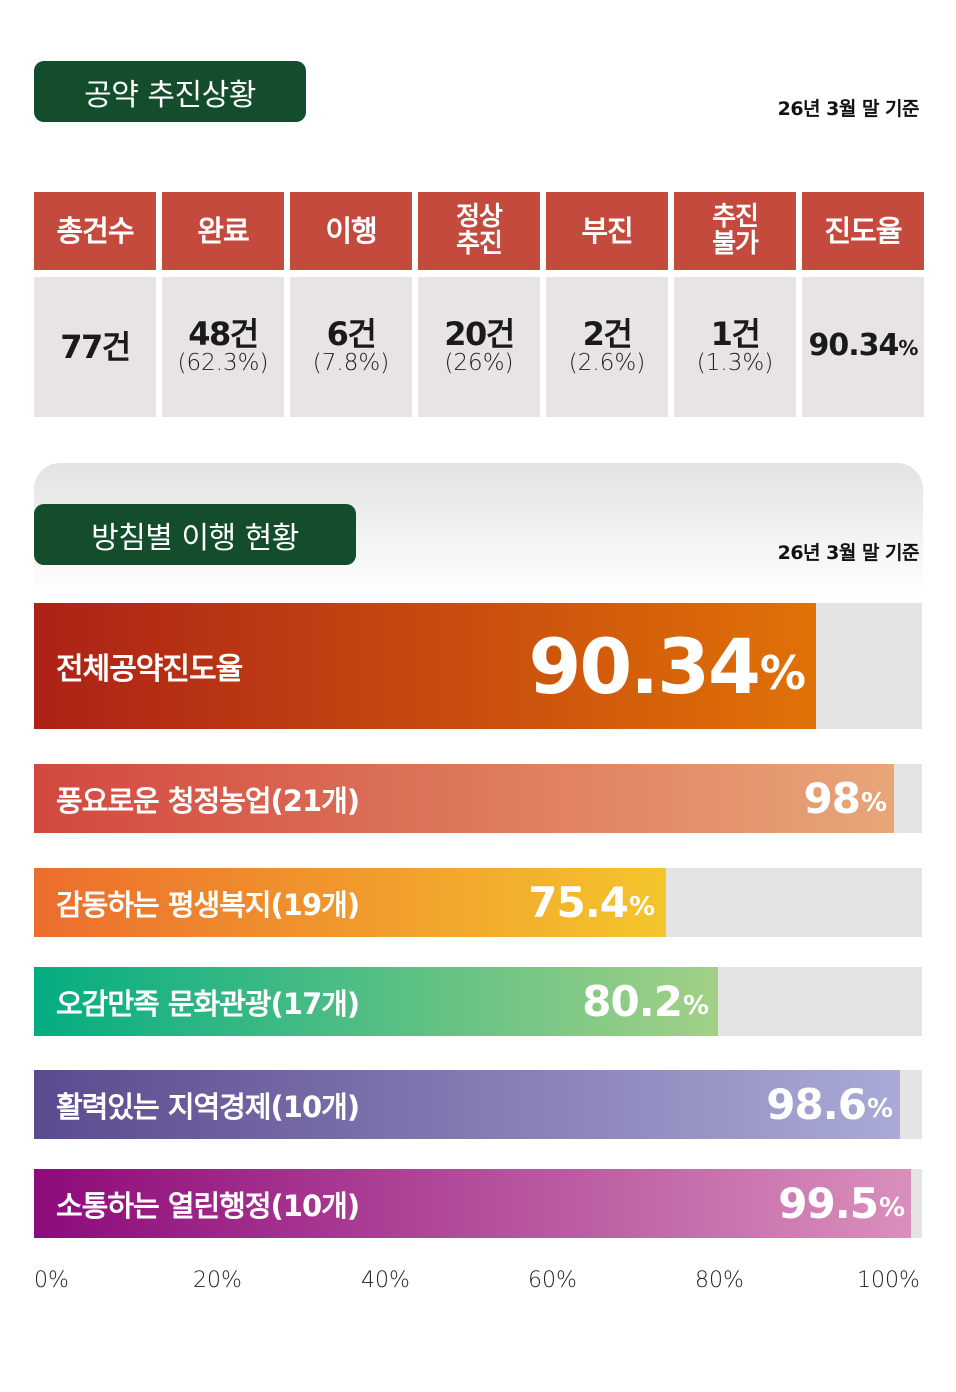  I want to click on x-tick-label: 80%, so click(719, 1280).